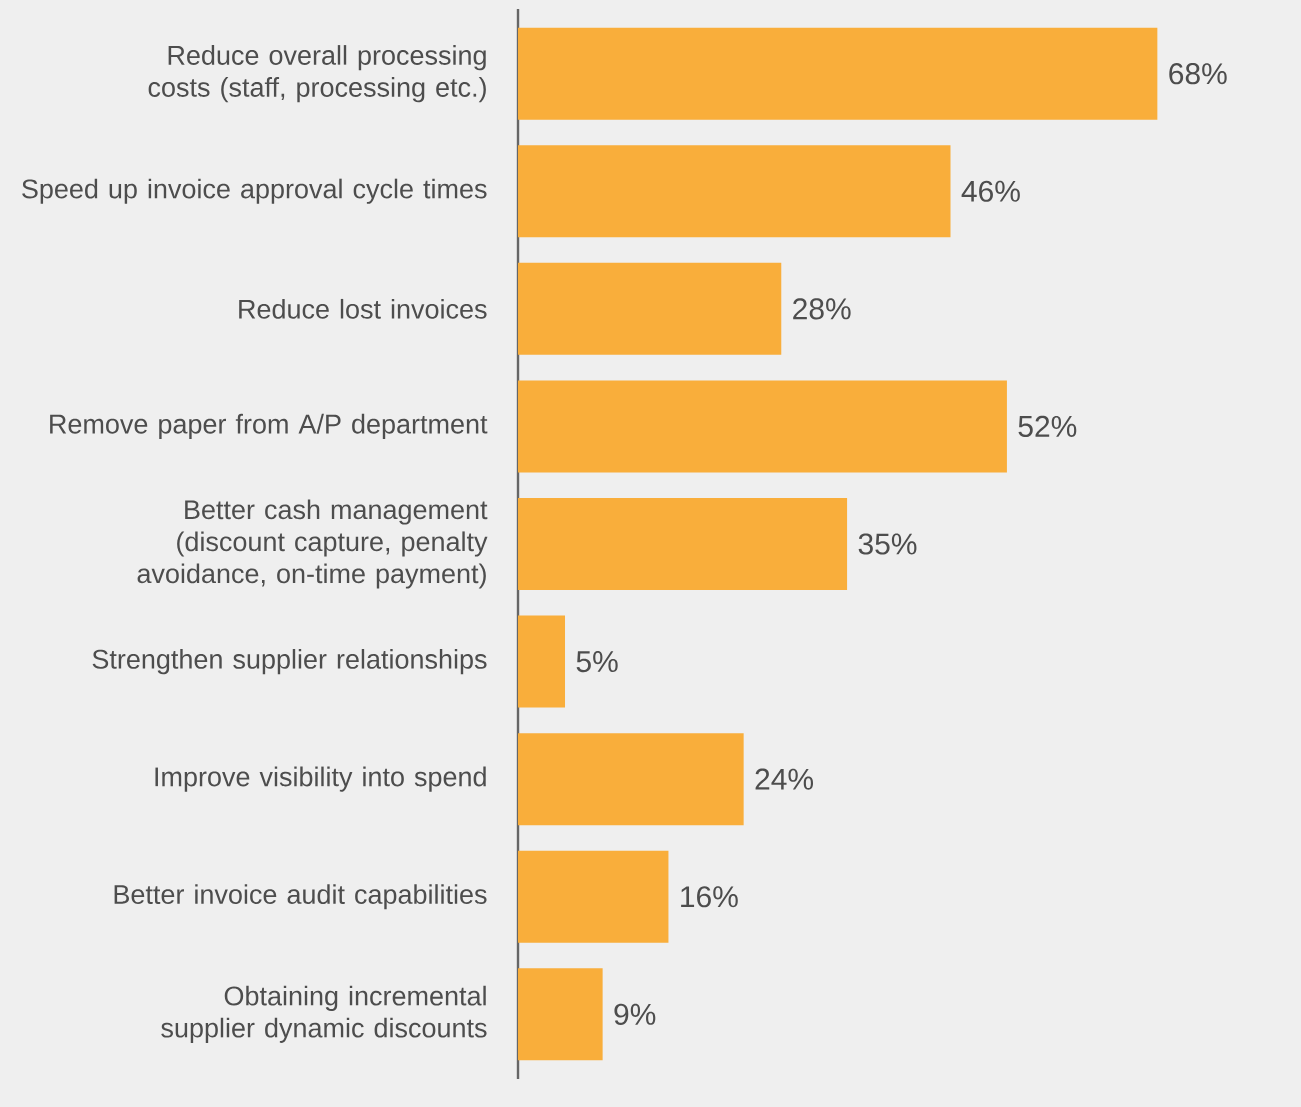 This screenshot has width=1301, height=1107. What do you see at coordinates (254, 191) in the screenshot?
I see `y-tick-label: Speed up invoice approval cycle times` at bounding box center [254, 191].